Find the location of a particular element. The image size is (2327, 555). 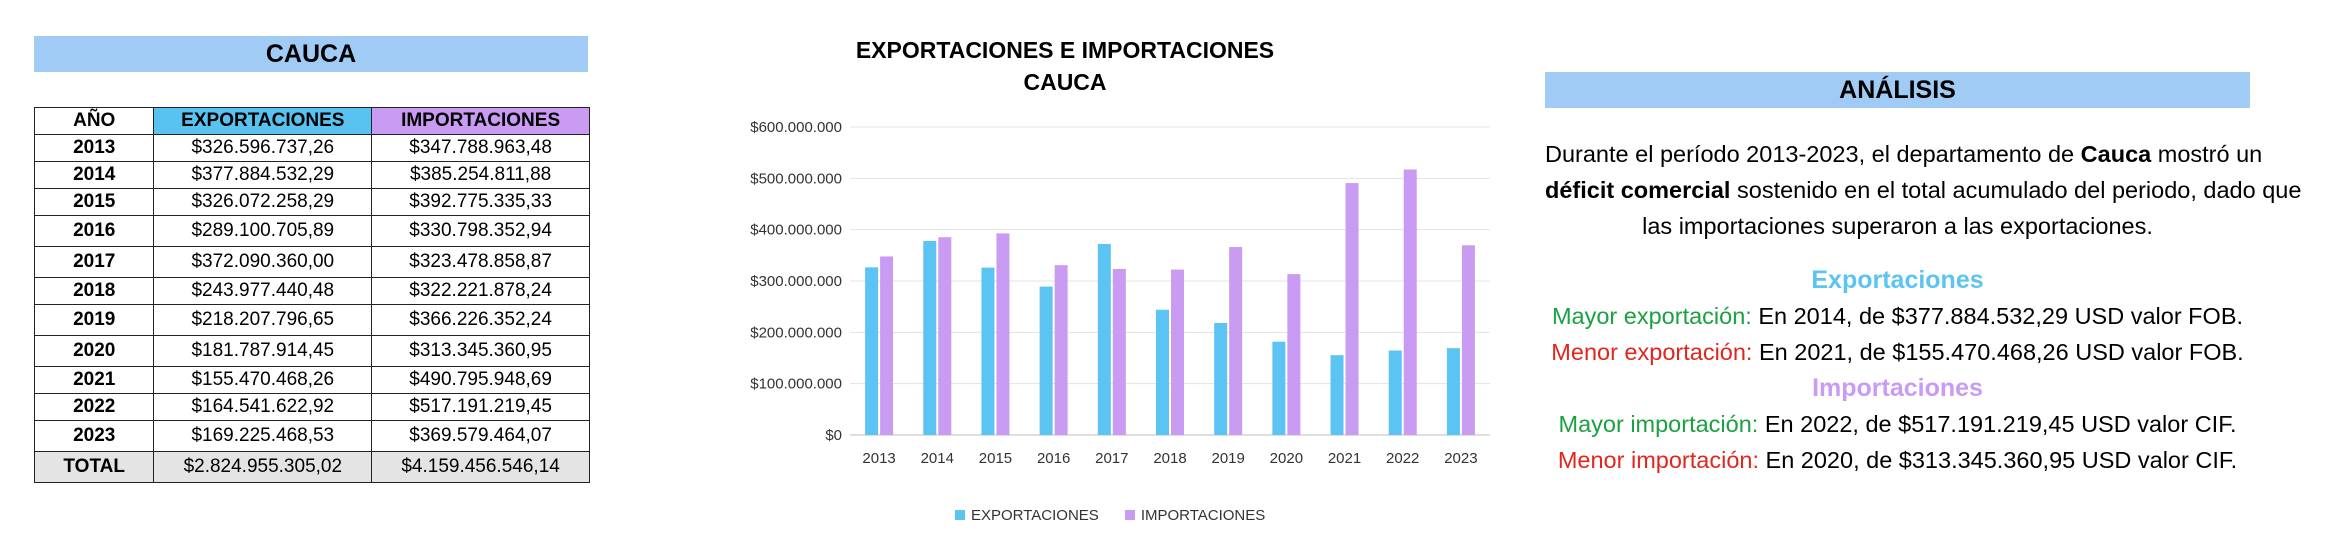

chart-title: EXPORTACIONES E IMPORTACIONES CAUCA is located at coordinates (1065, 66).